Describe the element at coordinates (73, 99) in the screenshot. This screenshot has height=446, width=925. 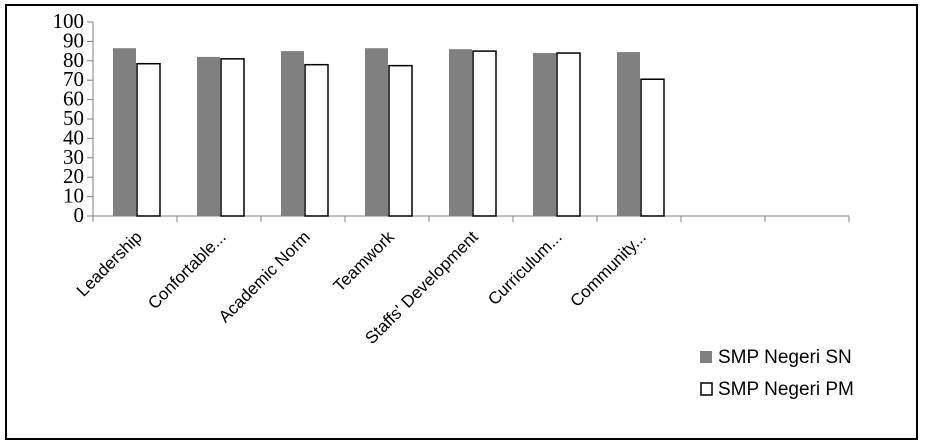
I see `y-tick-label: 60` at that location.